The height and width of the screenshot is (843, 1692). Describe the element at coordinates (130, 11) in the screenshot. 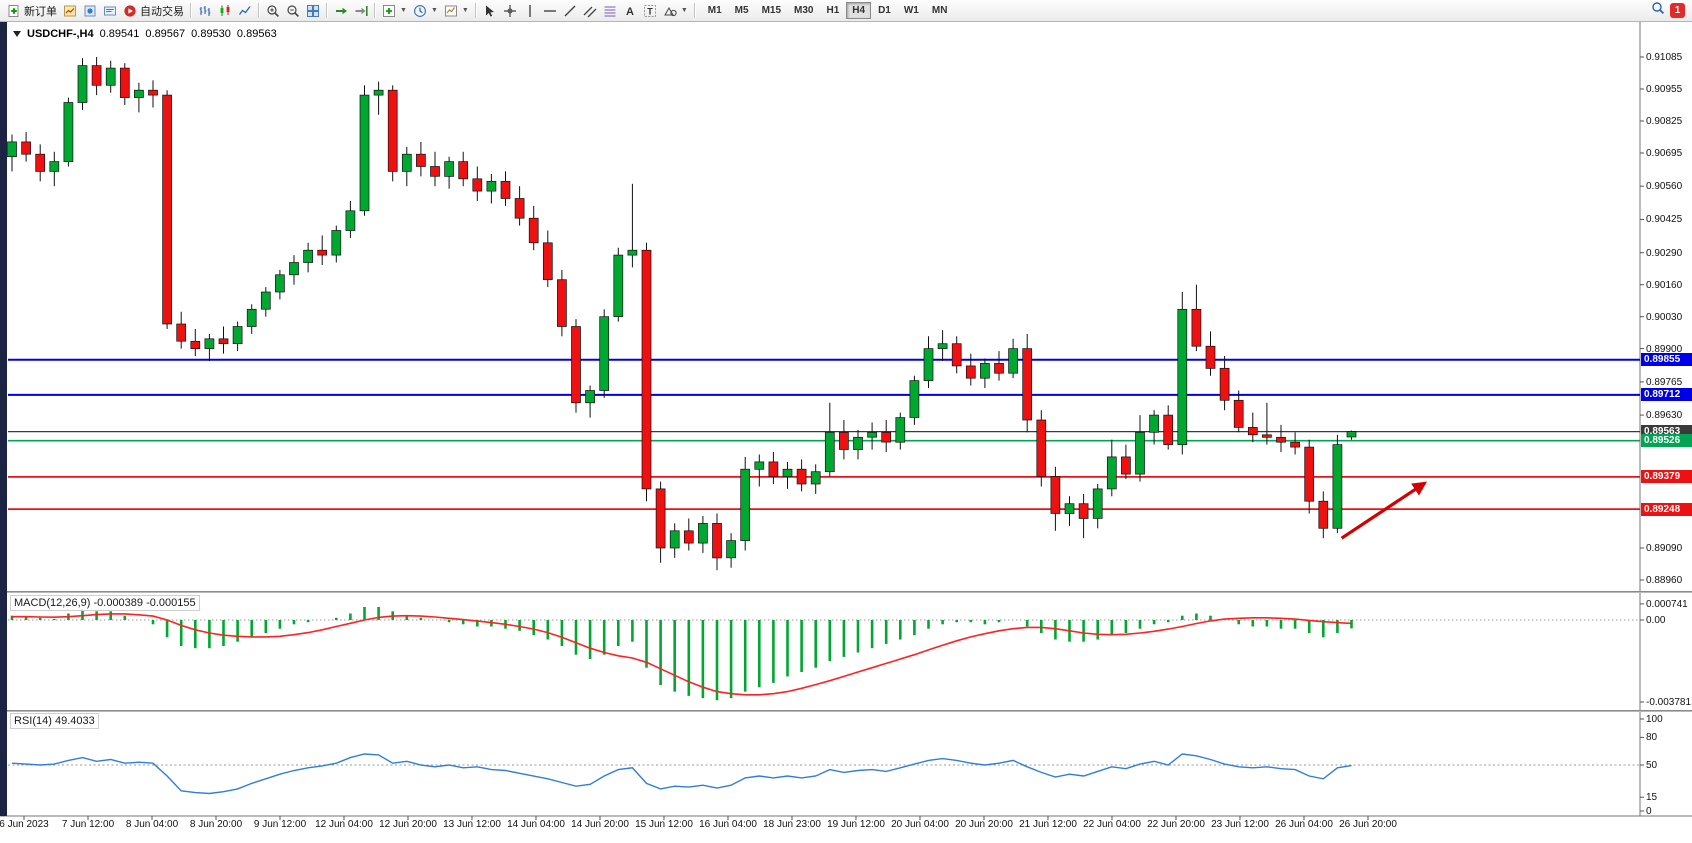

I see `auto-trading-icon` at that location.